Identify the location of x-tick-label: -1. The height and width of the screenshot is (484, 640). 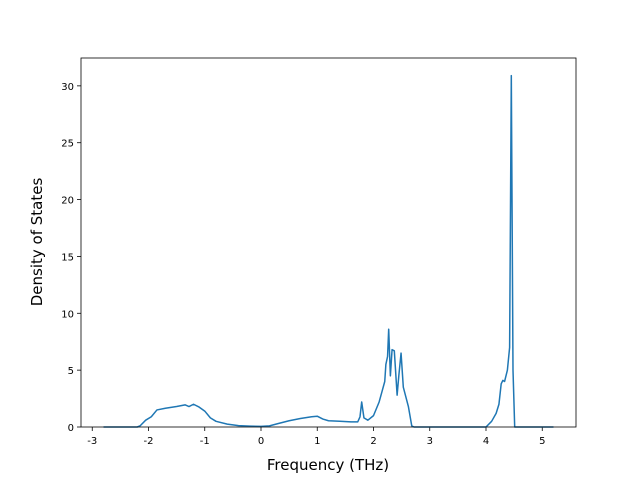
(205, 441).